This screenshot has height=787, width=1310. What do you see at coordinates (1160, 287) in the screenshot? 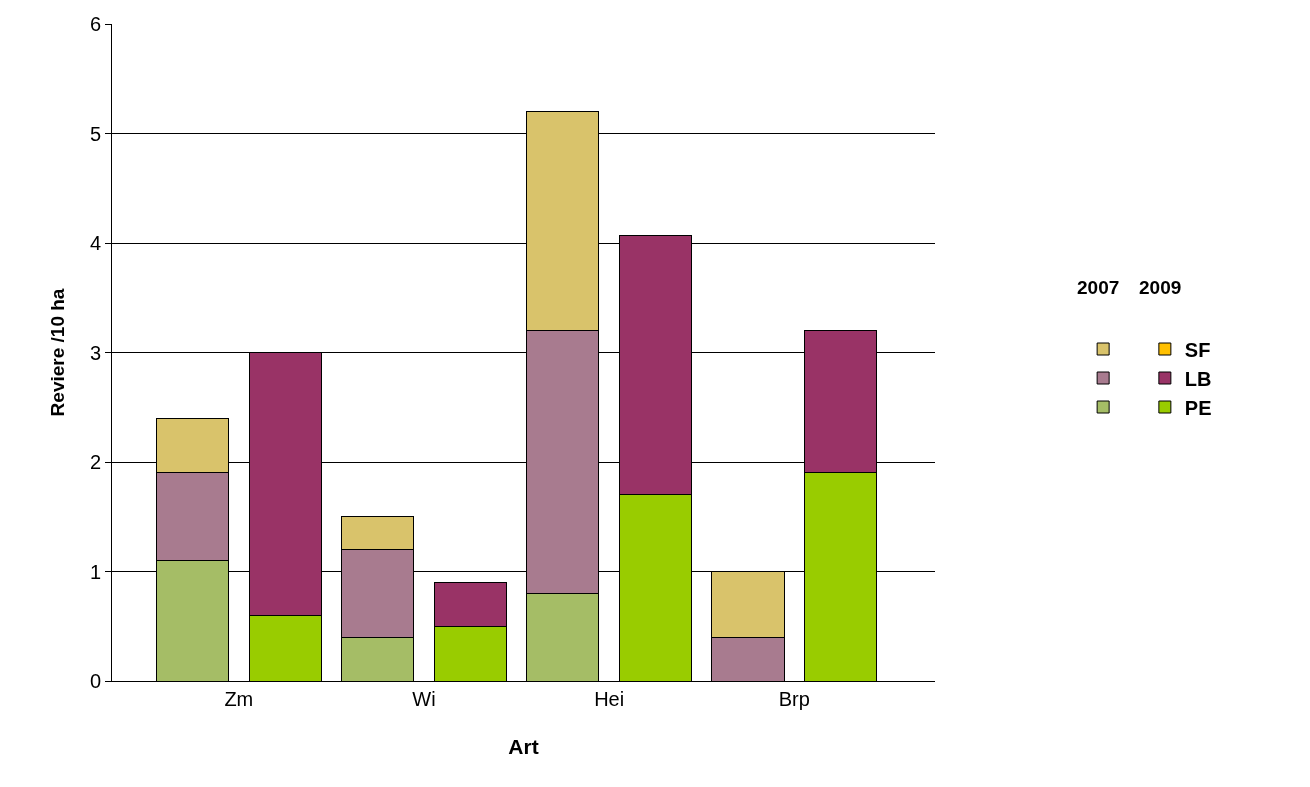
I see `text: 2009` at bounding box center [1160, 287].